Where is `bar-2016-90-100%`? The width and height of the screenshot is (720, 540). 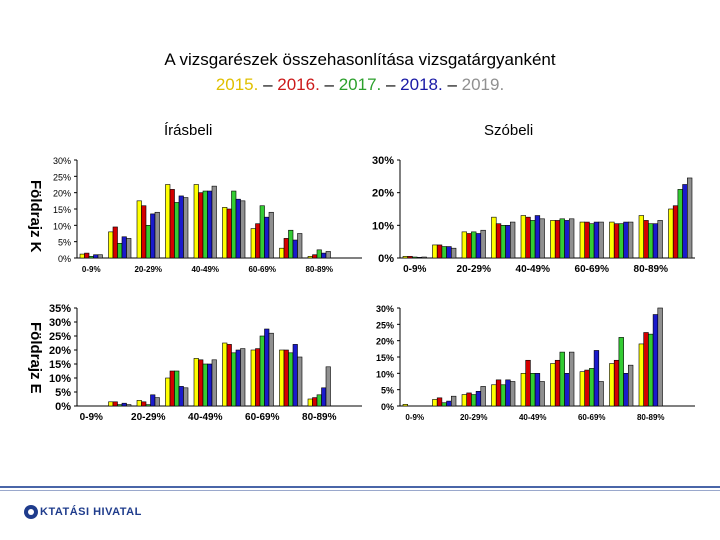
bar-2016-90-100% is located at coordinates (675, 232).